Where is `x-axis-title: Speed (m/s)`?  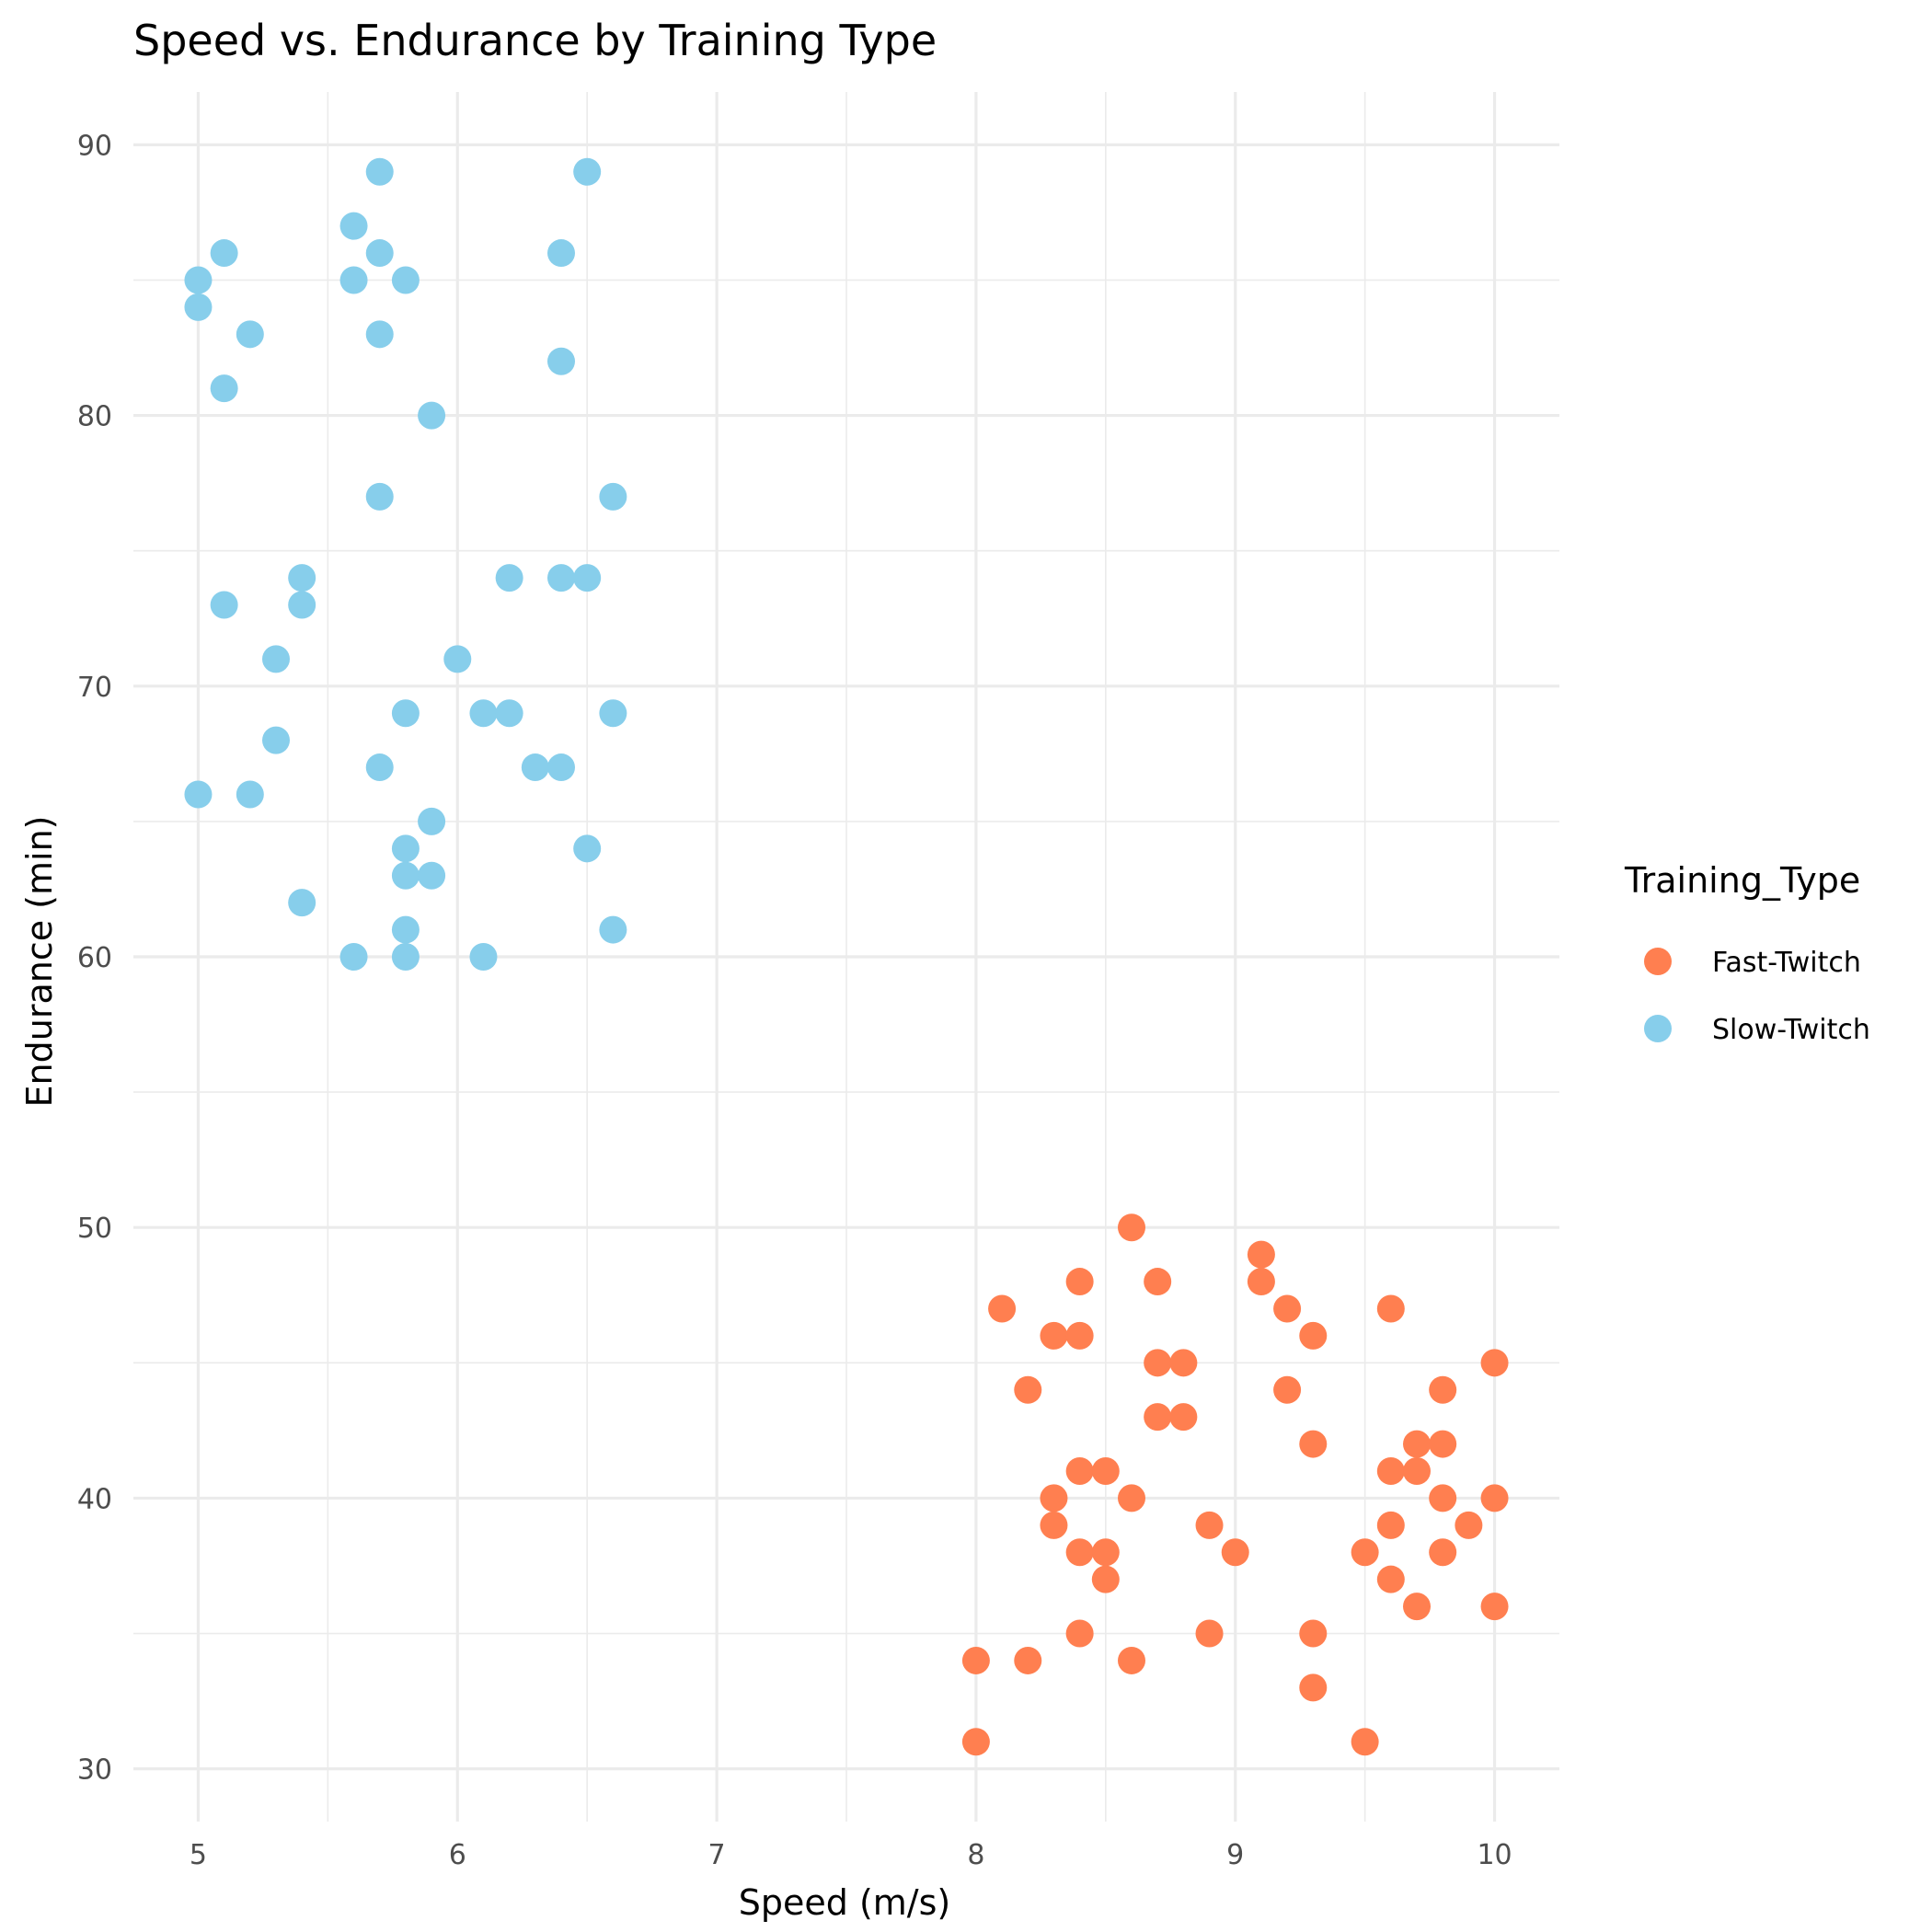 x-axis-title: Speed (m/s) is located at coordinates (844, 1902).